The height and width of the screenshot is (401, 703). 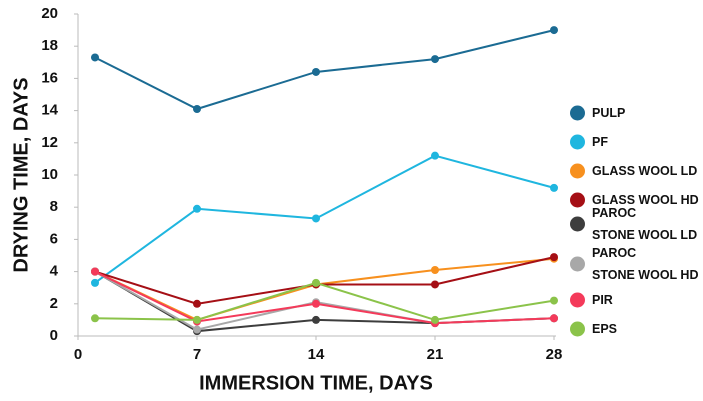 What do you see at coordinates (554, 354) in the screenshot?
I see `x-tick-label: 28` at bounding box center [554, 354].